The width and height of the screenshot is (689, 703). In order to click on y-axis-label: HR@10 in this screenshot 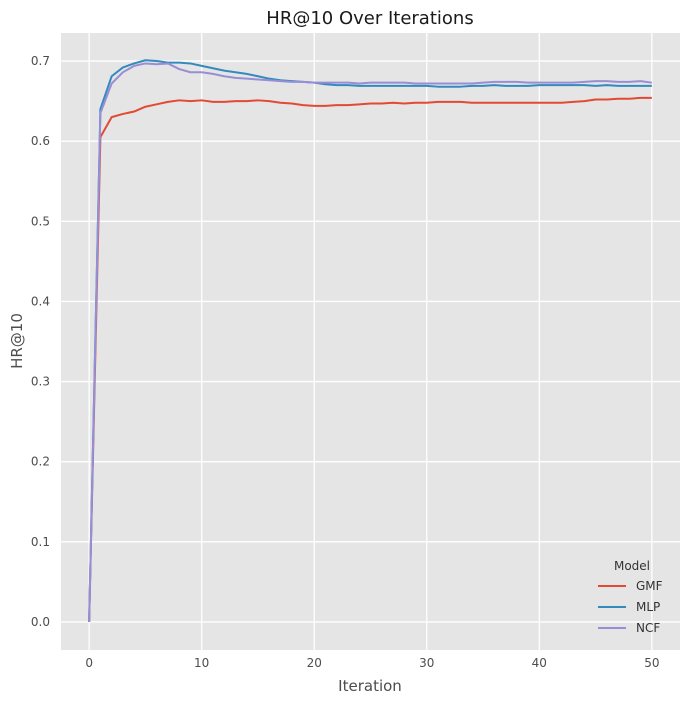, I will do `click(17, 341)`.